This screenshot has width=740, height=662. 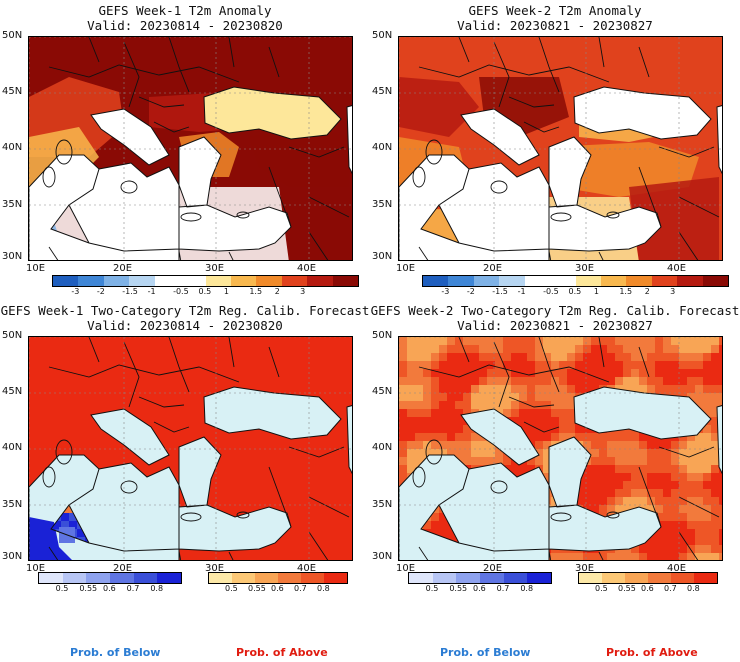 I want to click on lat-tick-label: 30N, so click(x=382, y=256).